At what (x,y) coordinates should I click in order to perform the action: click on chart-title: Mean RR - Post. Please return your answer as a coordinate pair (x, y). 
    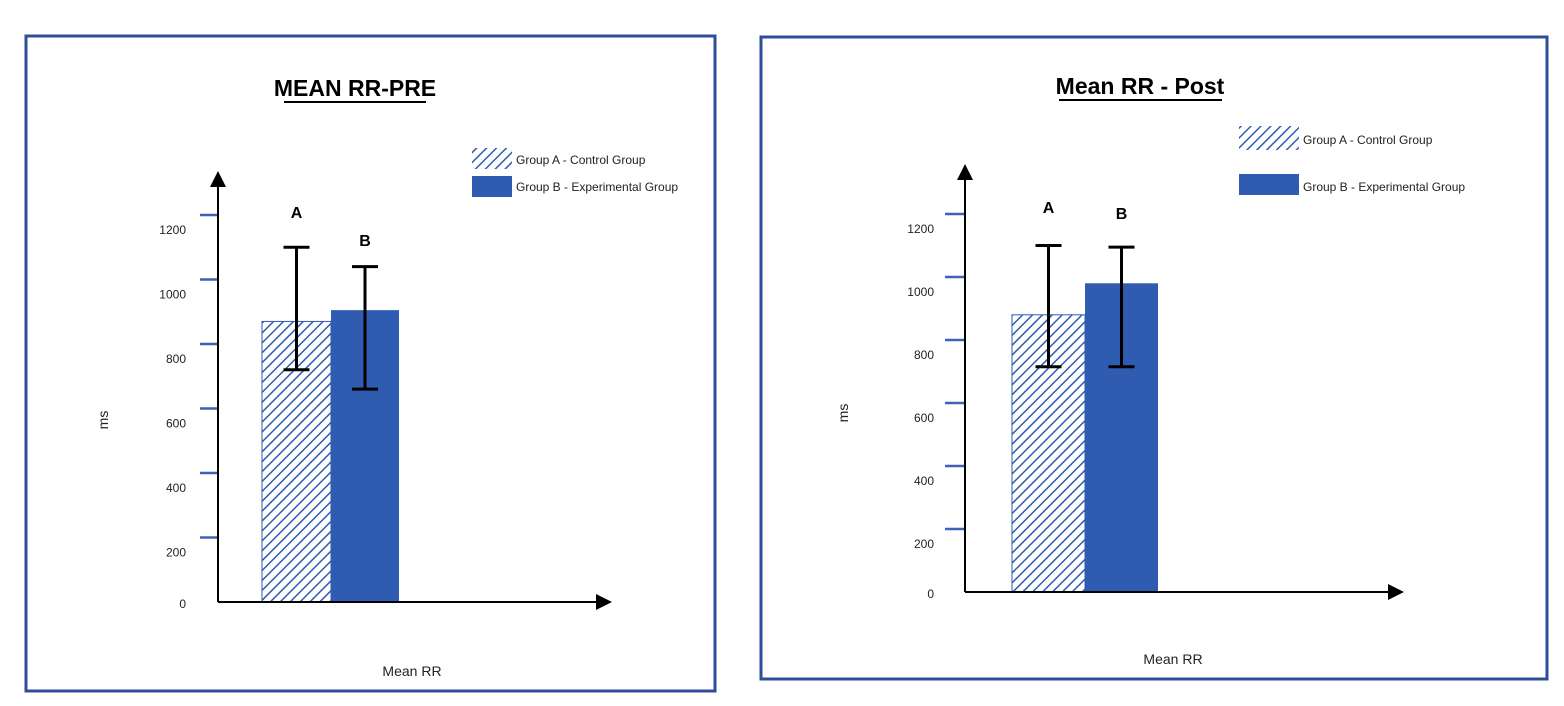
    Looking at the image, I should click on (1140, 86).